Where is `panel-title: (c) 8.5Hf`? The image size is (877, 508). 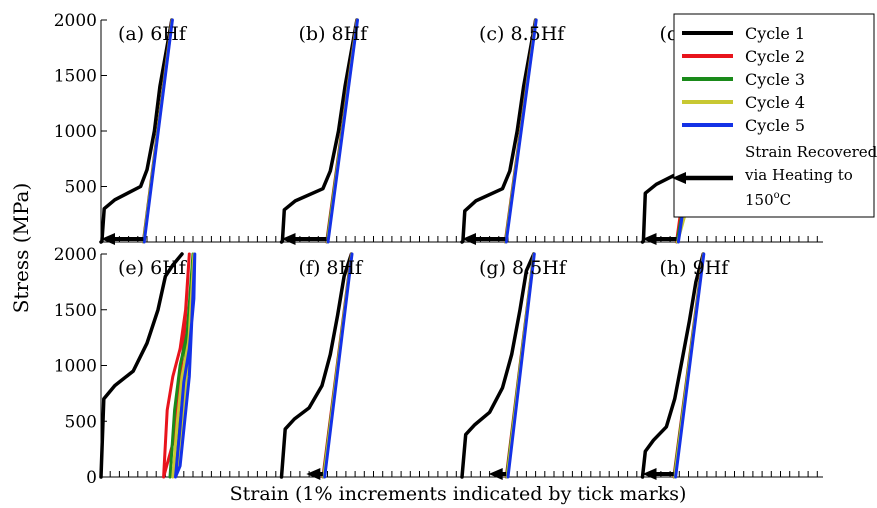 panel-title: (c) 8.5Hf is located at coordinates (522, 34).